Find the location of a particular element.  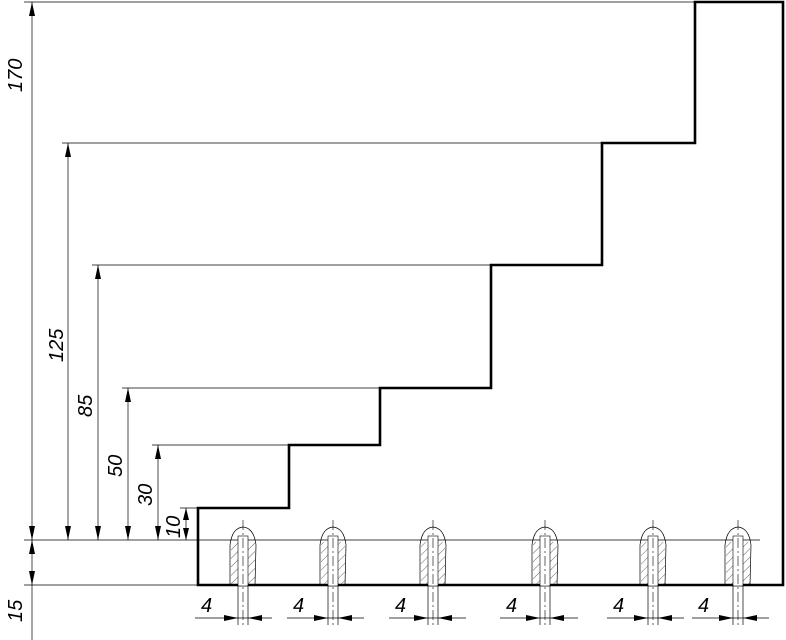

width-label-6: 4 is located at coordinates (703, 606).